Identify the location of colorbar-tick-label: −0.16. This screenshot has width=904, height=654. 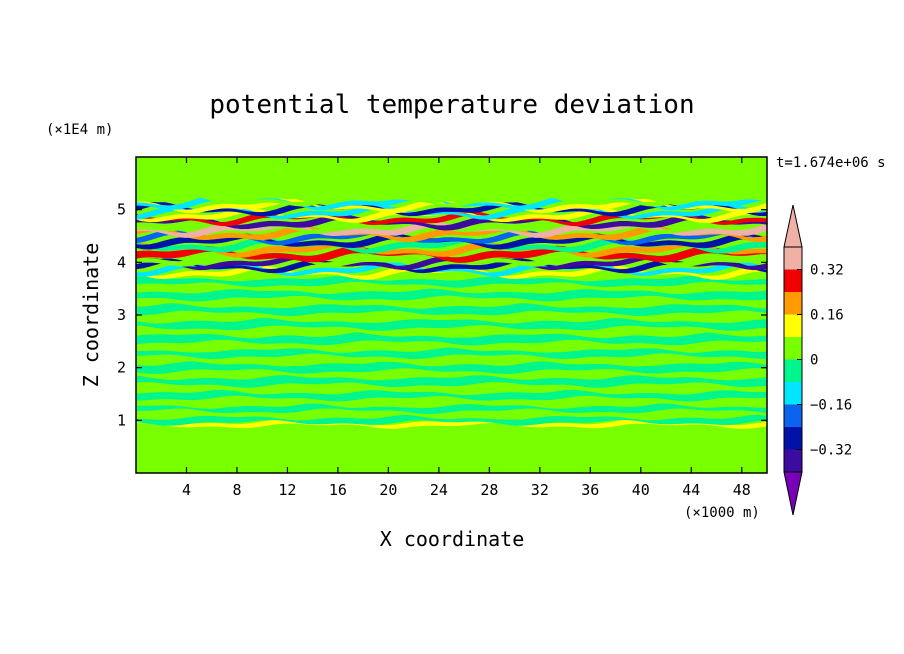
(831, 406).